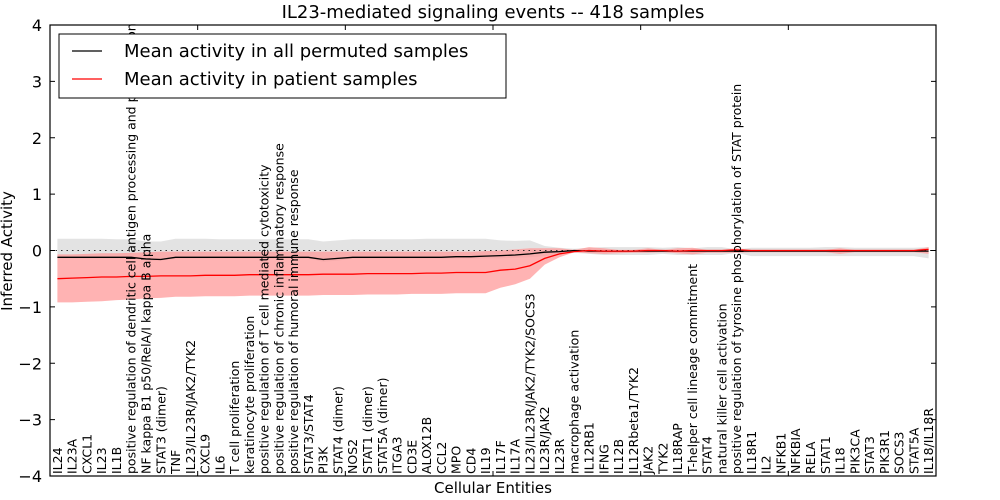 The image size is (1000, 500). Describe the element at coordinates (175, 462) in the screenshot. I see `x-tick-label: TNF` at that location.